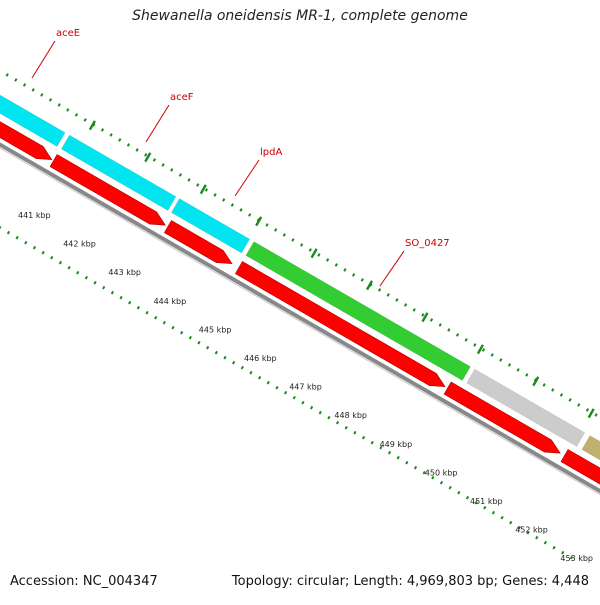 The height and width of the screenshot is (605, 600). Describe the element at coordinates (84, 581) in the screenshot. I see `accession-text: Accession: NC_004347` at that location.